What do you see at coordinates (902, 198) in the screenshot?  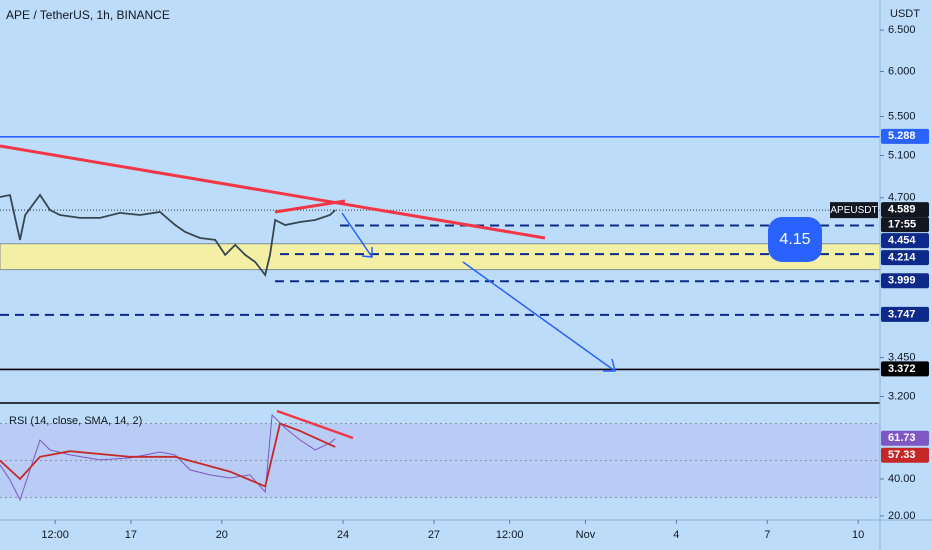 I see `y-tick-label: 4.700` at bounding box center [902, 198].